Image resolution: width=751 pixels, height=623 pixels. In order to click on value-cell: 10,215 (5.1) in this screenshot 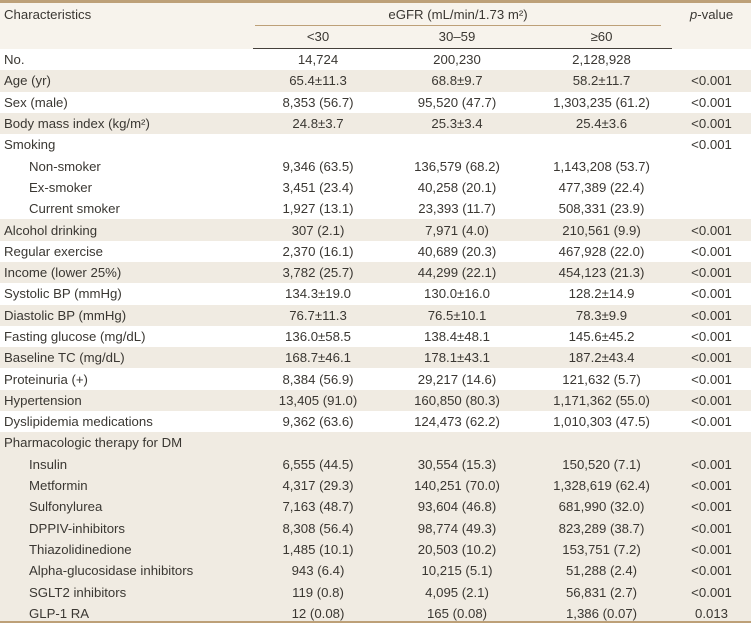, I will do `click(457, 571)`.